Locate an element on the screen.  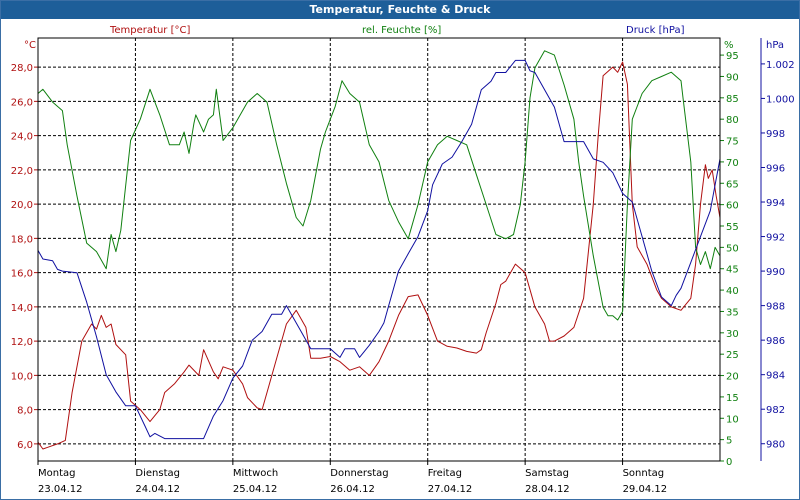
humidity-tick-label: 20 is located at coordinates (732, 377).